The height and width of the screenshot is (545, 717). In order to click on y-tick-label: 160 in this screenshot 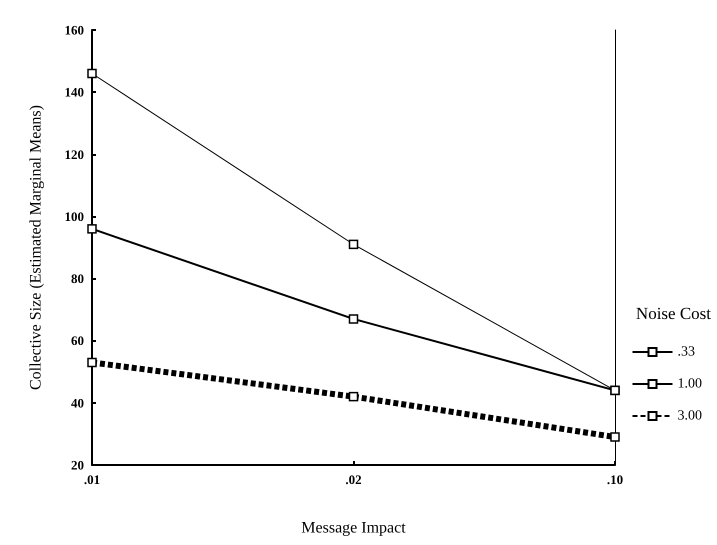, I will do `click(74, 30)`.